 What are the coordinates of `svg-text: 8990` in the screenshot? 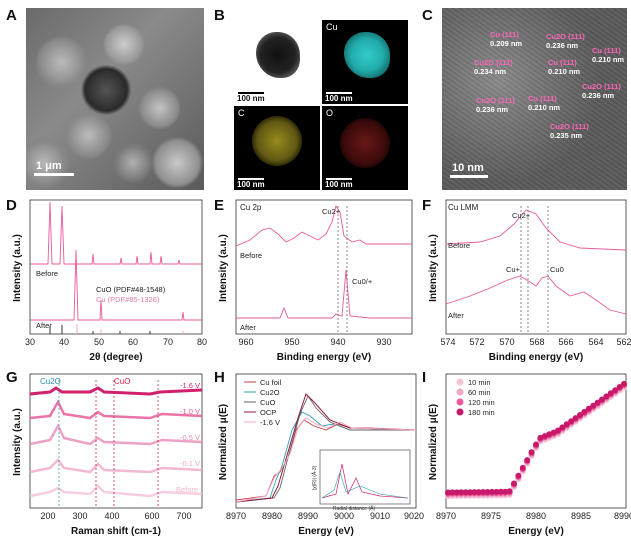 It's located at (308, 516).